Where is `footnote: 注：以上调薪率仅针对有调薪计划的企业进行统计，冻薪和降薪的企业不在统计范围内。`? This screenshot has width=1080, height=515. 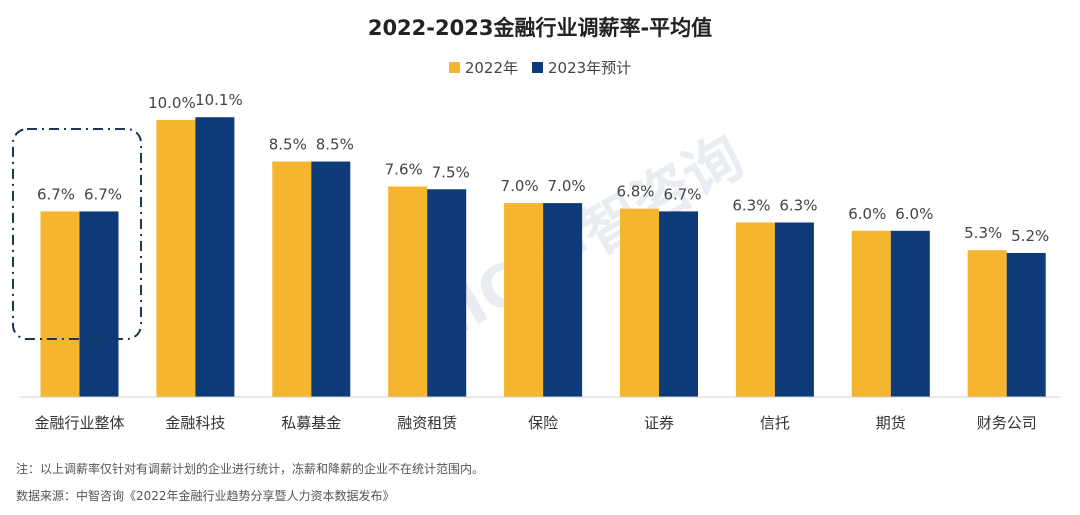 footnote: 注：以上调薪率仅针对有调薪计划的企业进行统计，冻薪和降薪的企业不在统计范围内。 is located at coordinates (250, 469).